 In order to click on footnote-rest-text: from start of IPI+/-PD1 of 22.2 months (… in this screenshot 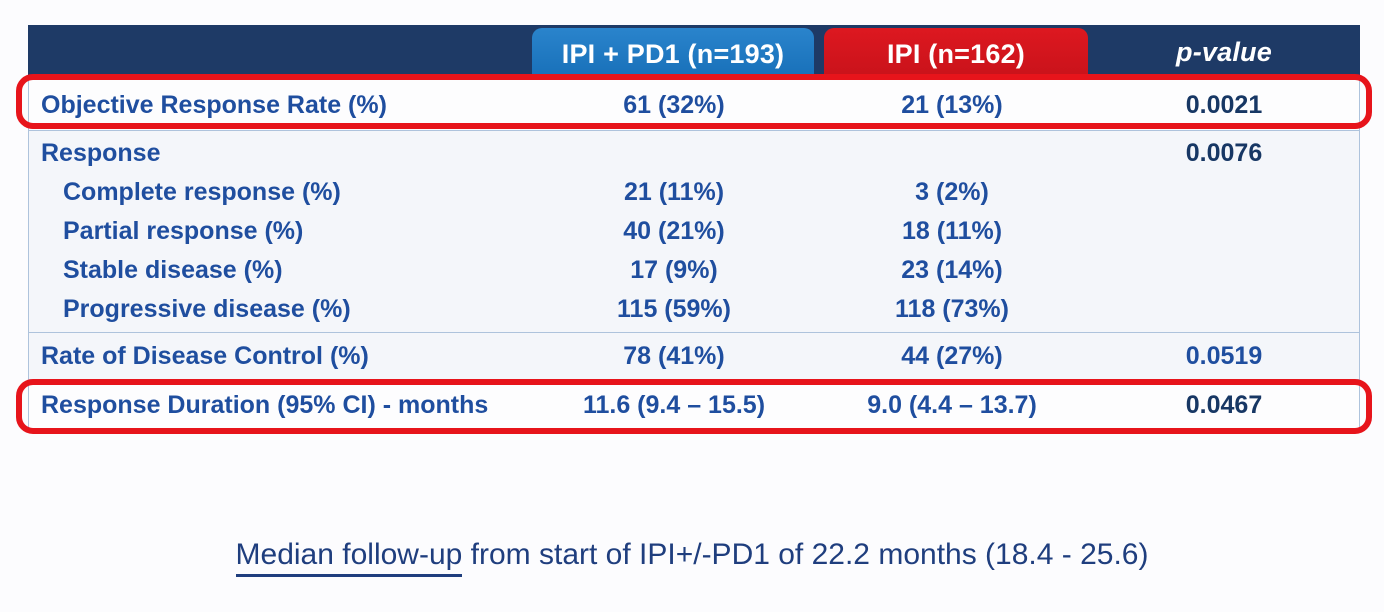, I will do `click(805, 554)`.